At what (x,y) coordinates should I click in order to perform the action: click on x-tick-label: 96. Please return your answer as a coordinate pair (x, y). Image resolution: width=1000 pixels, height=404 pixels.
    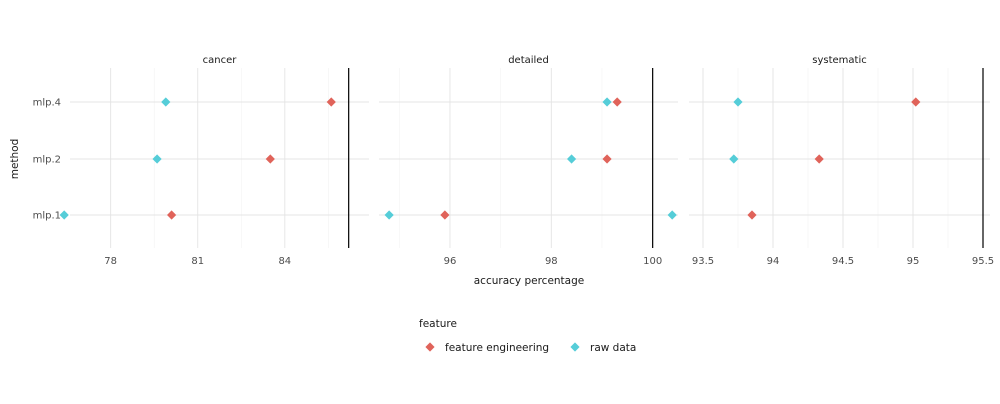
    Looking at the image, I should click on (450, 261).